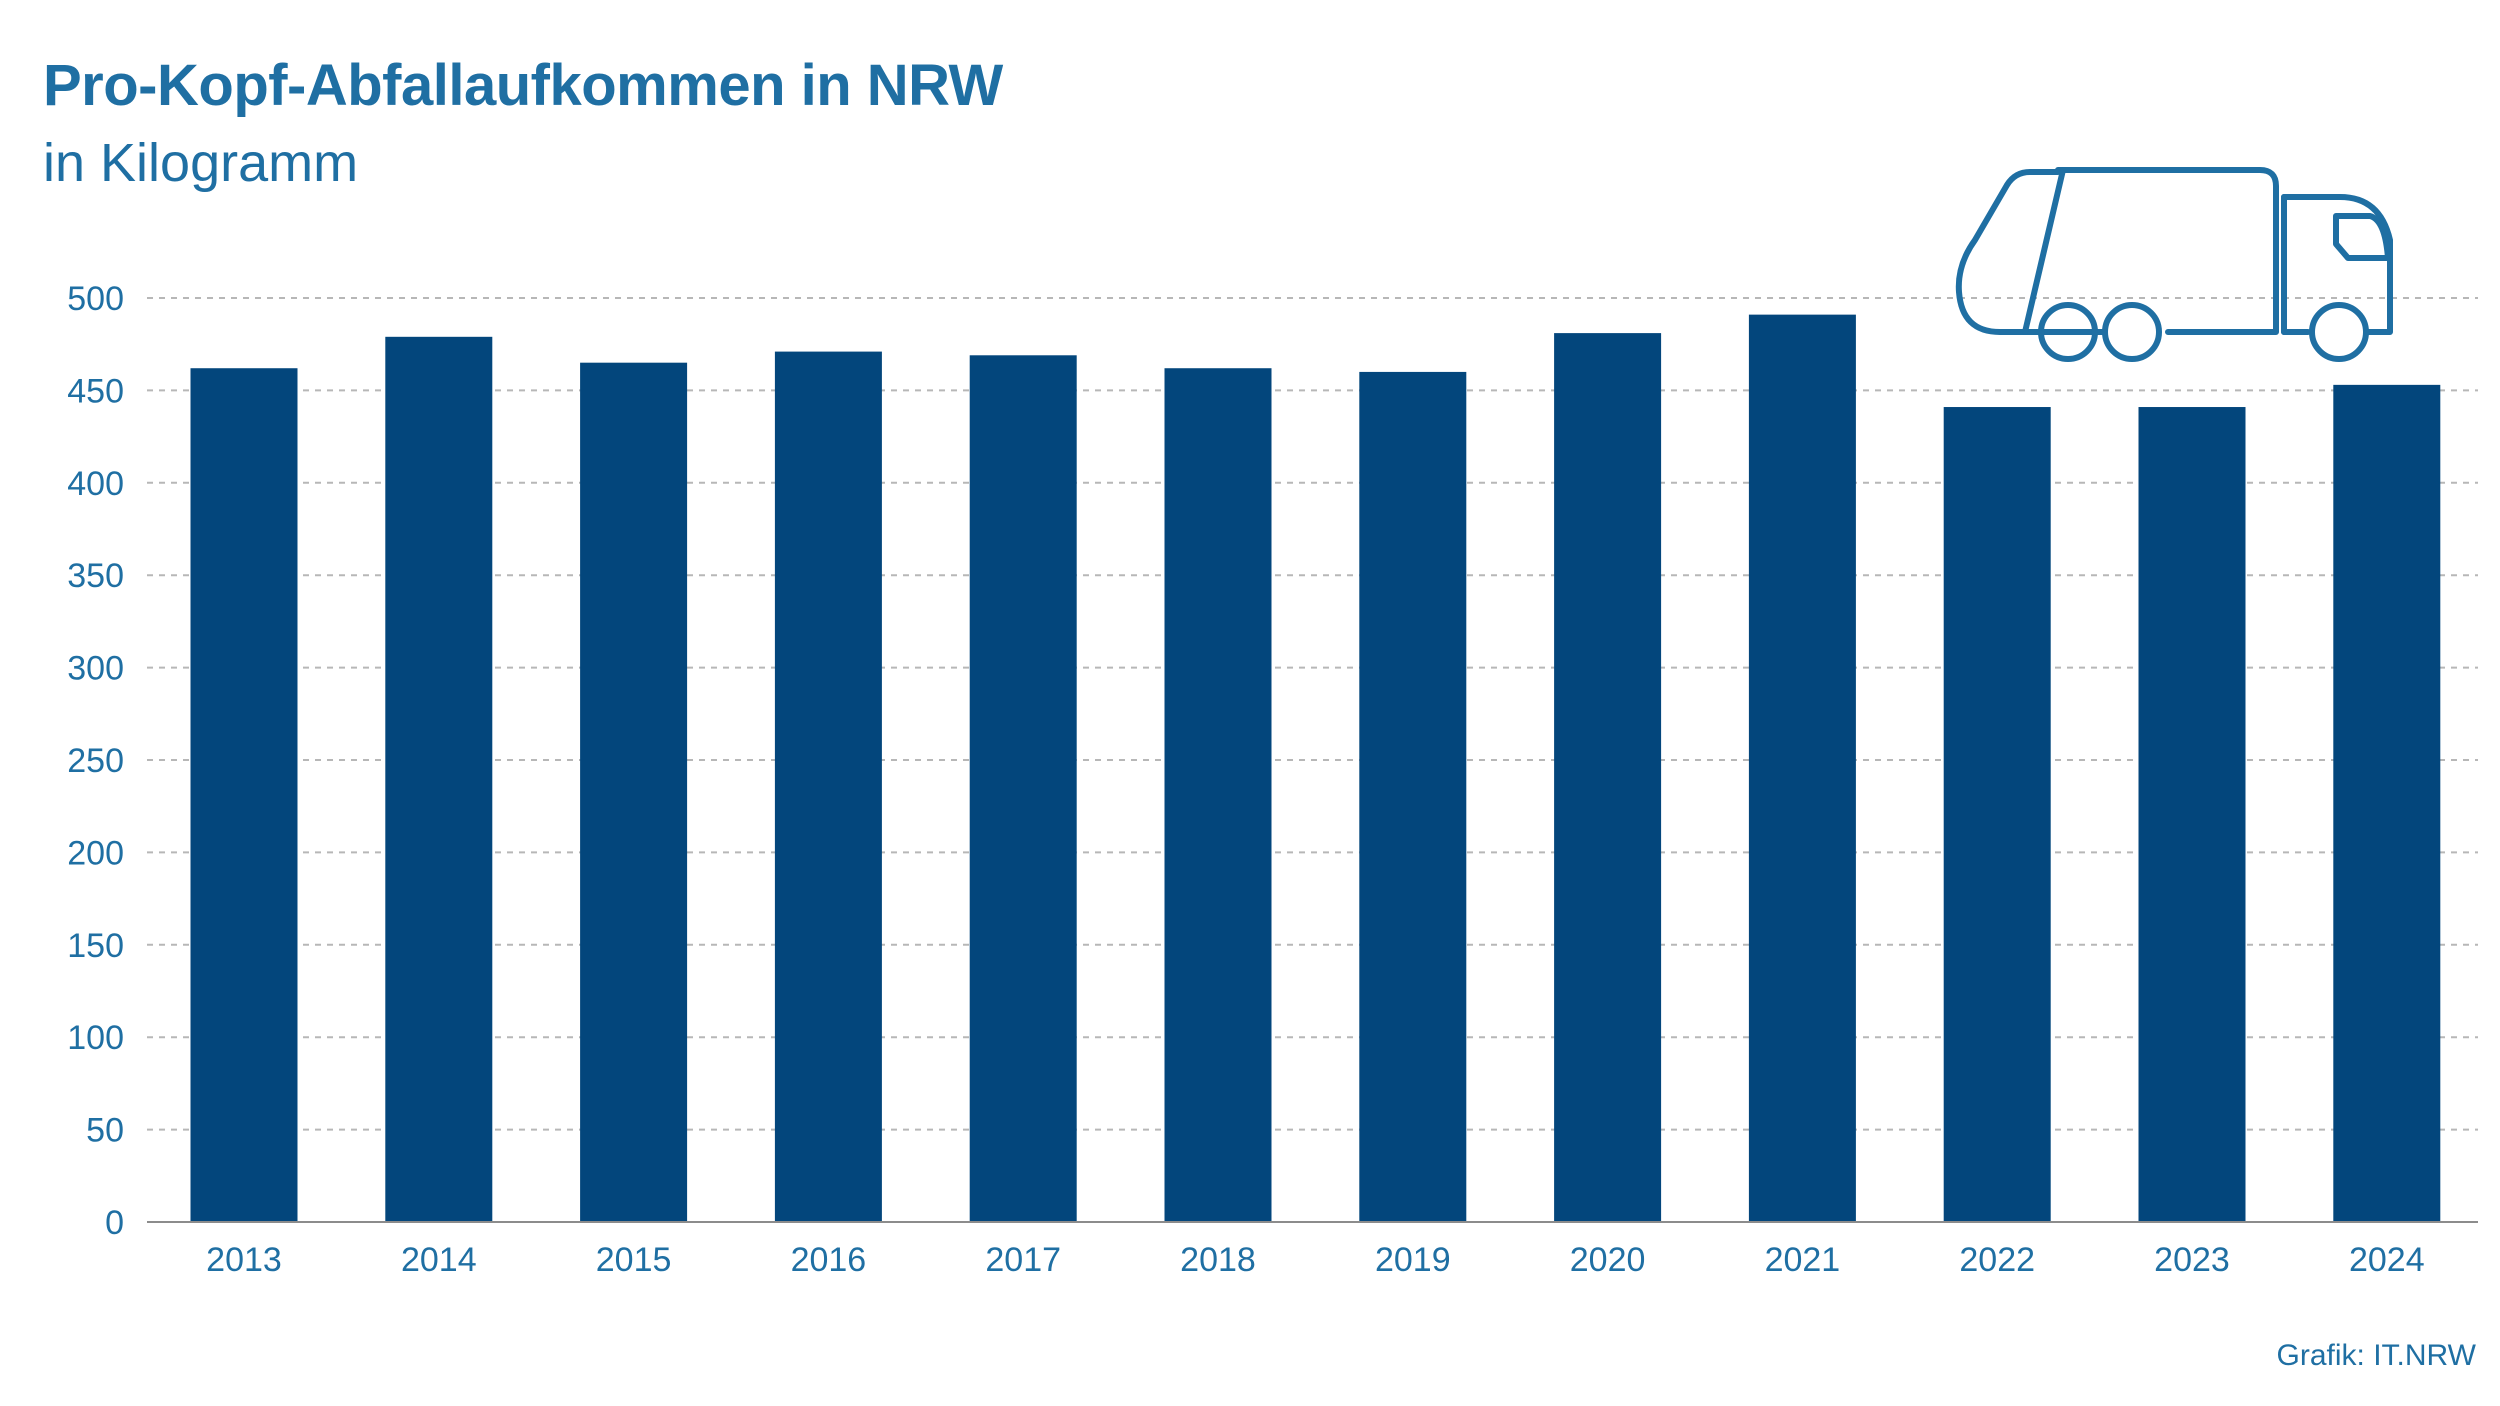  What do you see at coordinates (1218, 1260) in the screenshot?
I see `x-tick-label: 2018` at bounding box center [1218, 1260].